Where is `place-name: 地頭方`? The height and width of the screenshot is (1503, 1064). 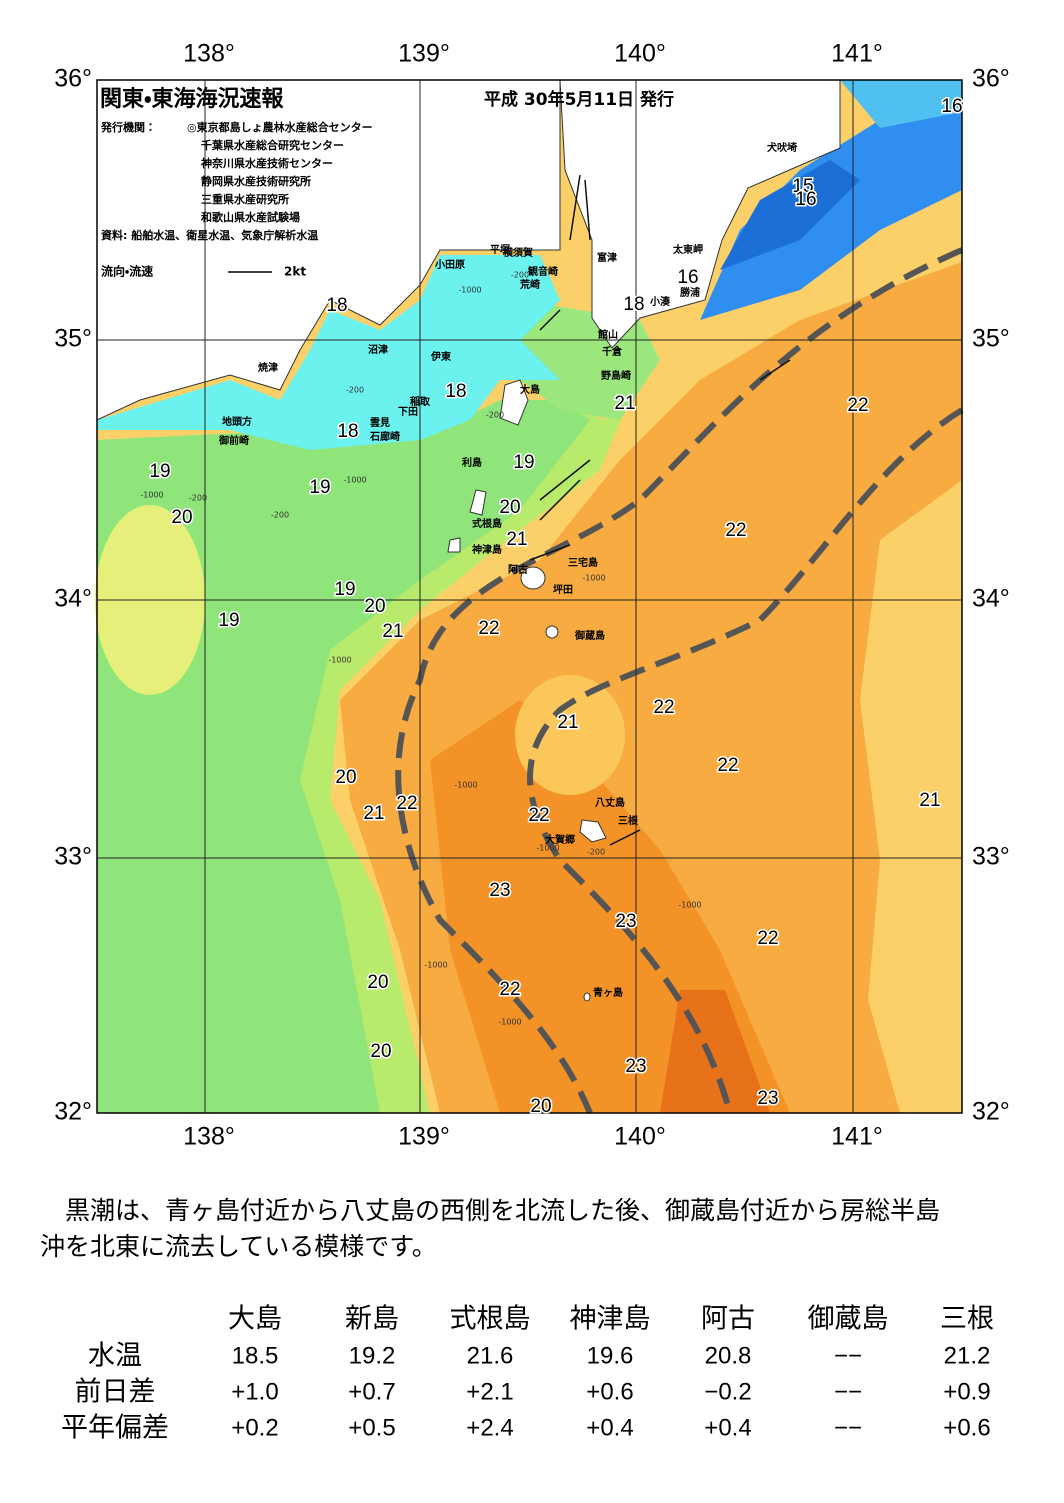
place-name: 地頭方 is located at coordinates (237, 421).